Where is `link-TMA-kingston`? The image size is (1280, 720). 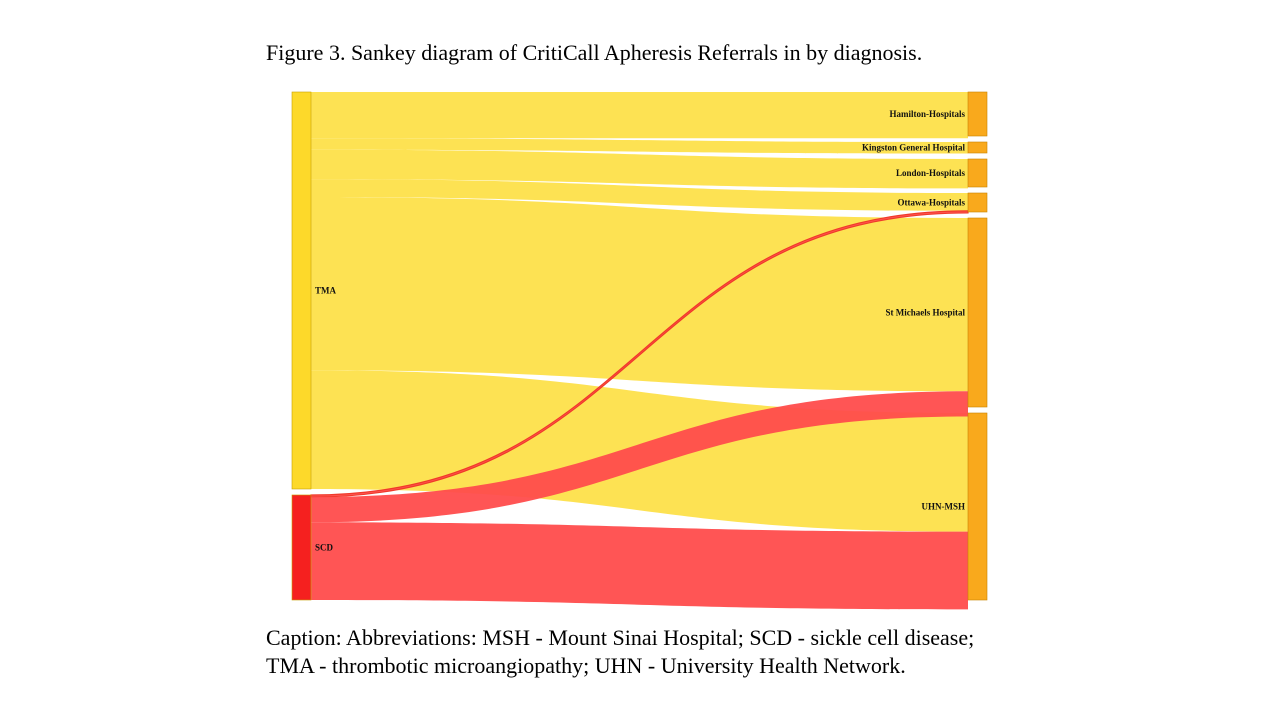 link-TMA-kingston is located at coordinates (639, 146).